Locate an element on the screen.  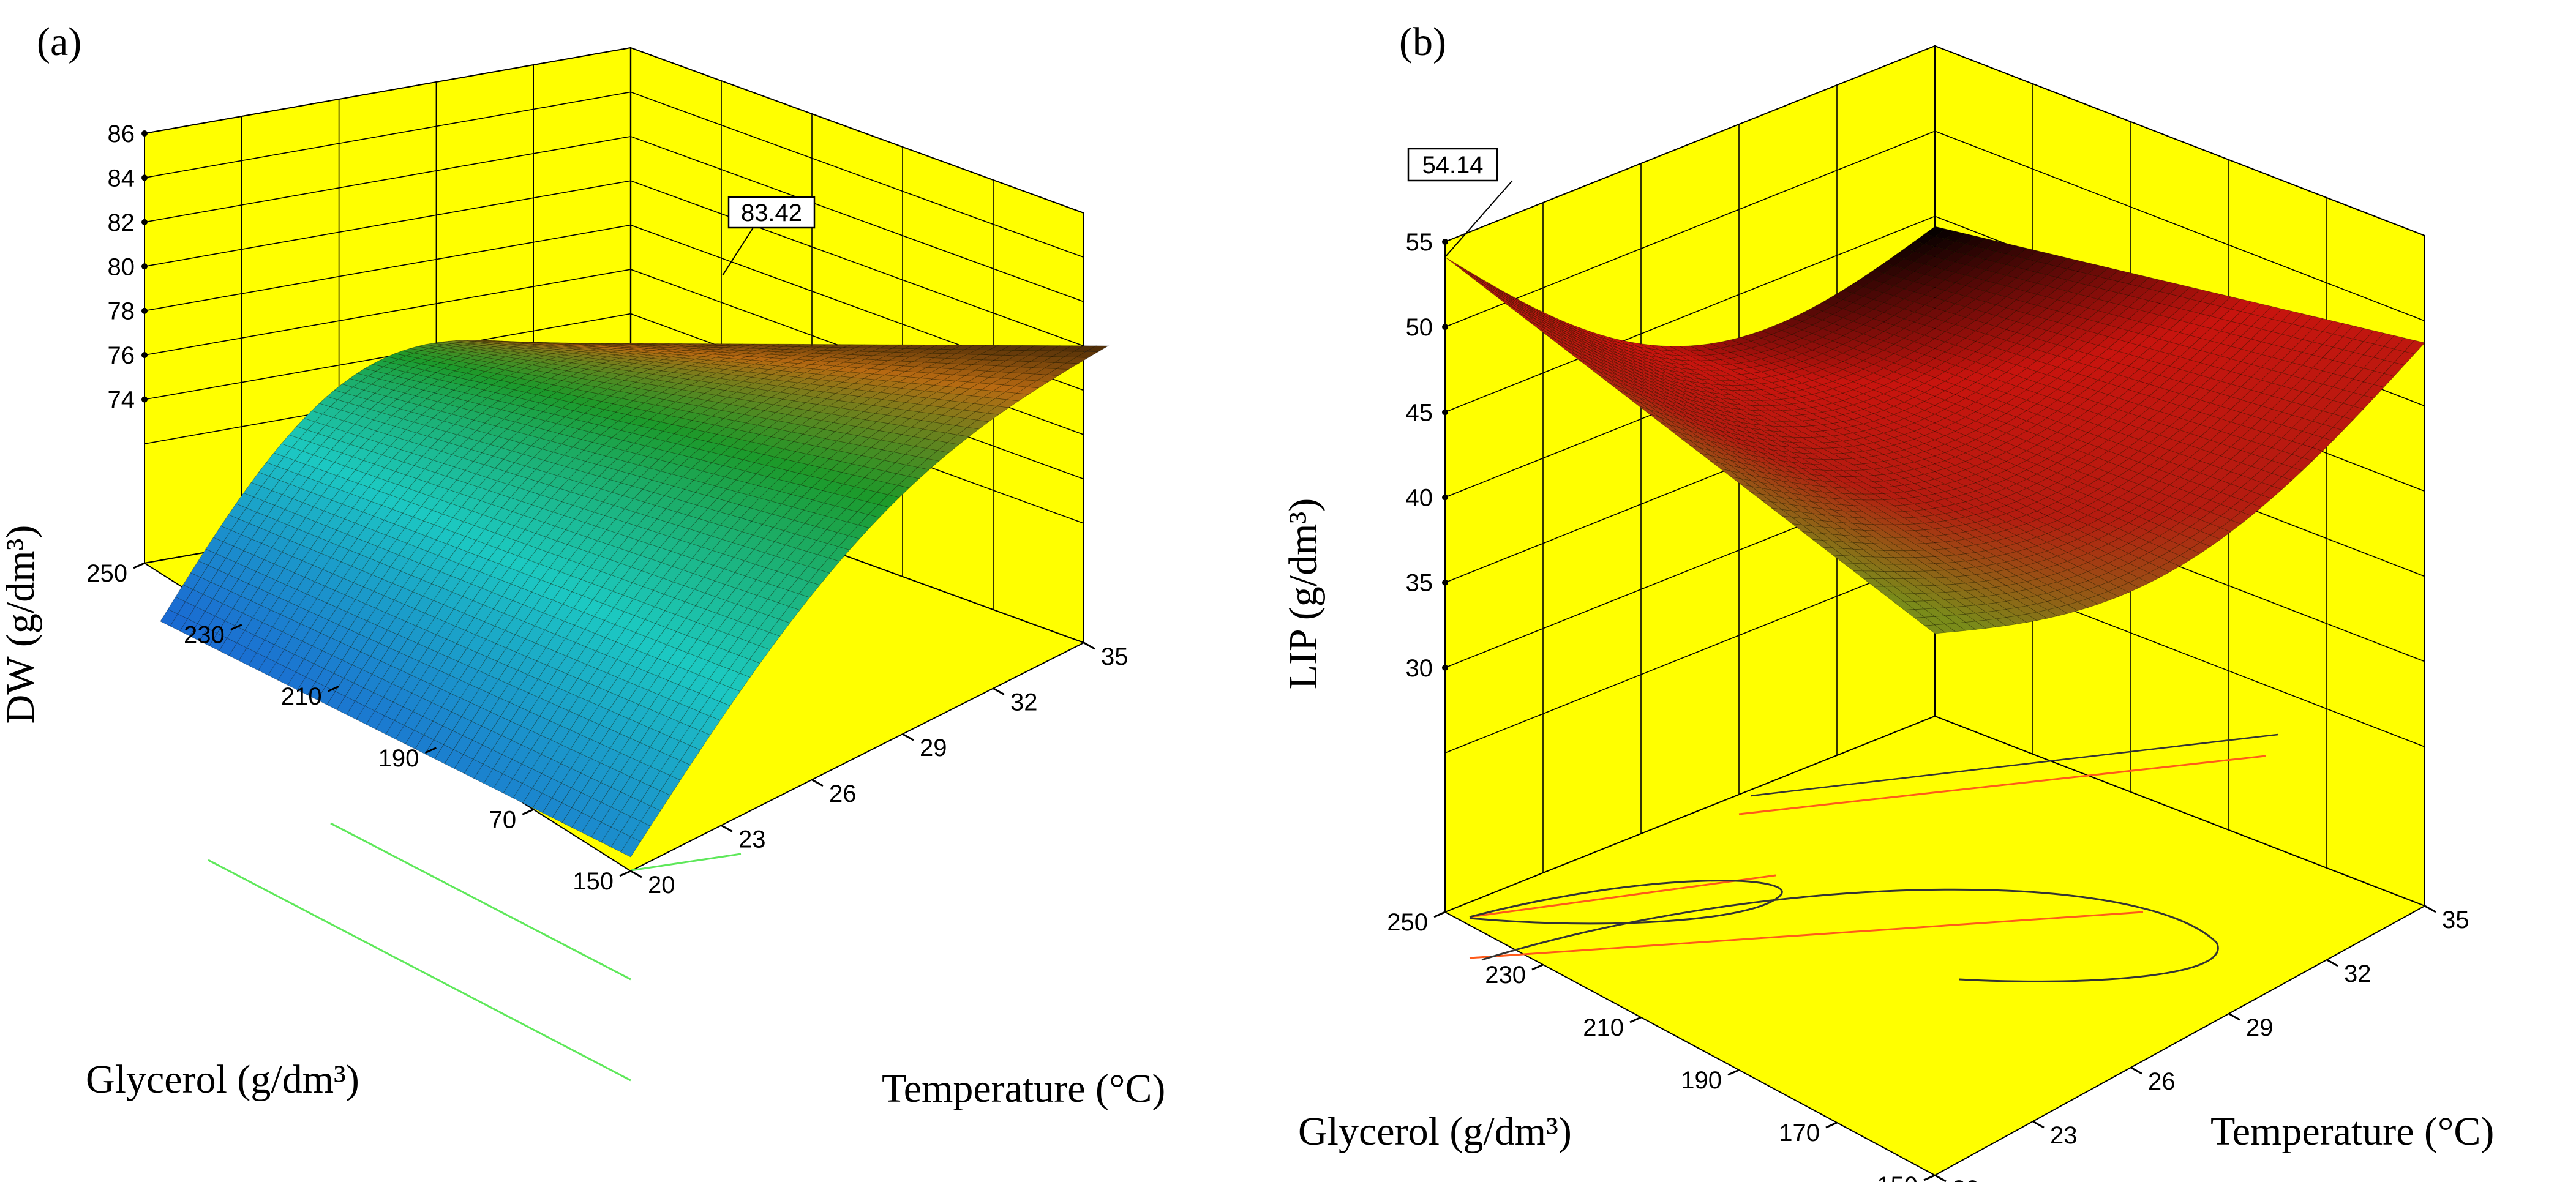
z-axis-title: LIP (g/dm³) is located at coordinates (1303, 593).